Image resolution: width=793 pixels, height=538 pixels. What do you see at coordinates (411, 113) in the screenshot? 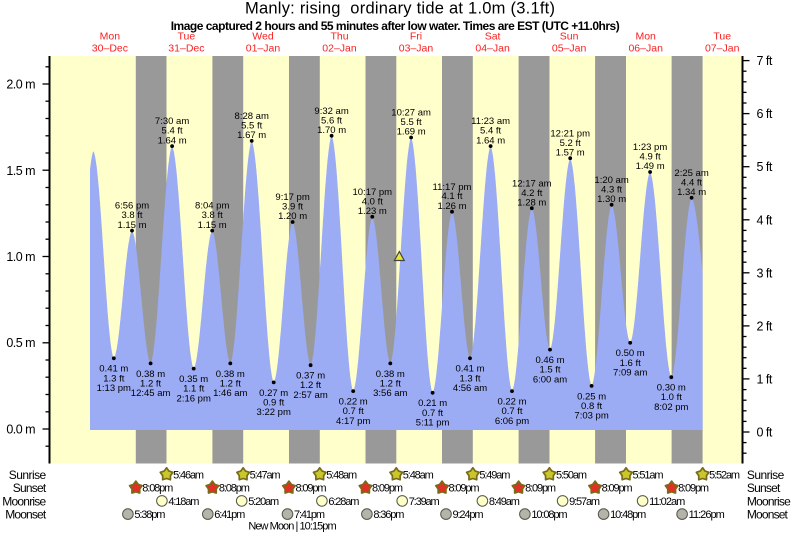
I see `svg-text: 10:27 am` at bounding box center [411, 113].